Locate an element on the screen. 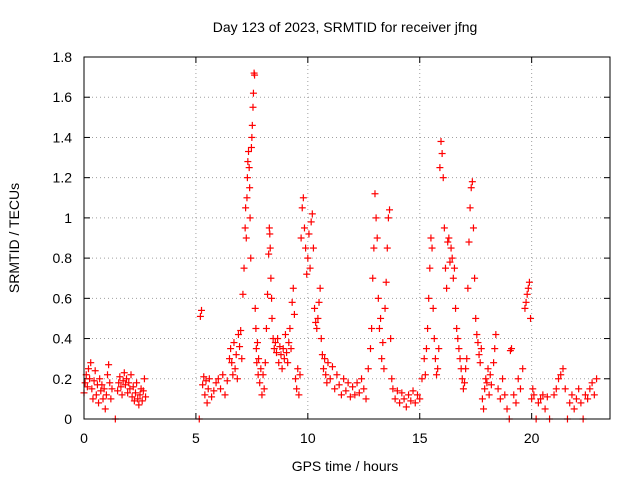 The image size is (640, 480). x-tick-label: 20 is located at coordinates (532, 438).